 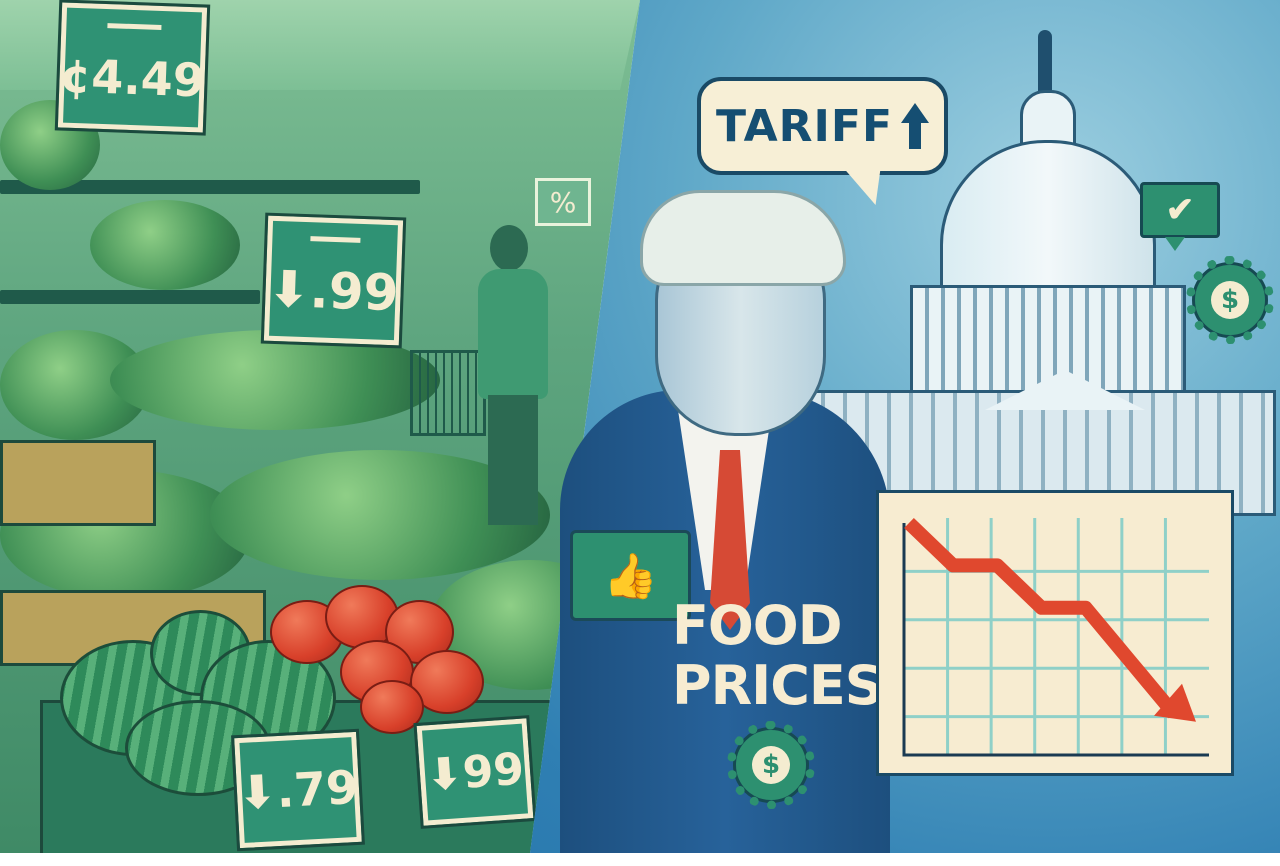 I want to click on price-tag-bottom-left: ⬇ .79, so click(x=298, y=790).